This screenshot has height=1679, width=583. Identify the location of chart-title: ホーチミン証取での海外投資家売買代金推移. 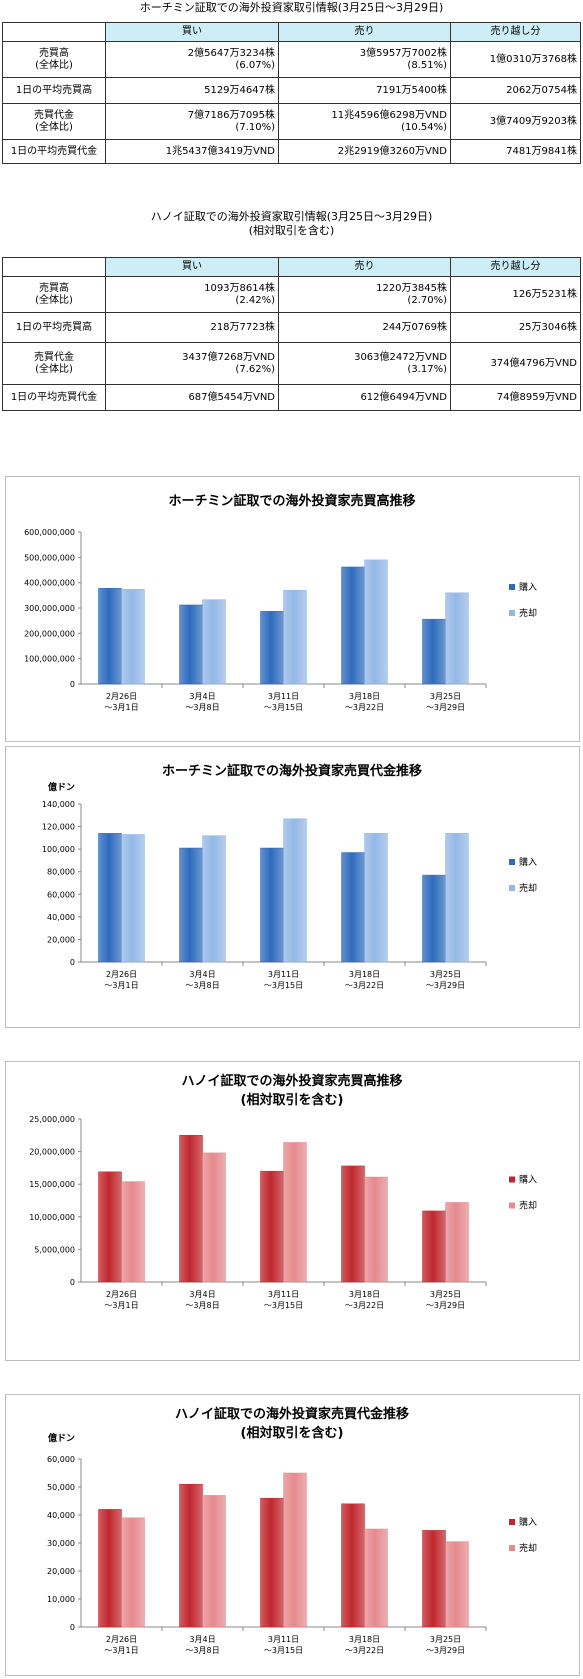
(292, 771).